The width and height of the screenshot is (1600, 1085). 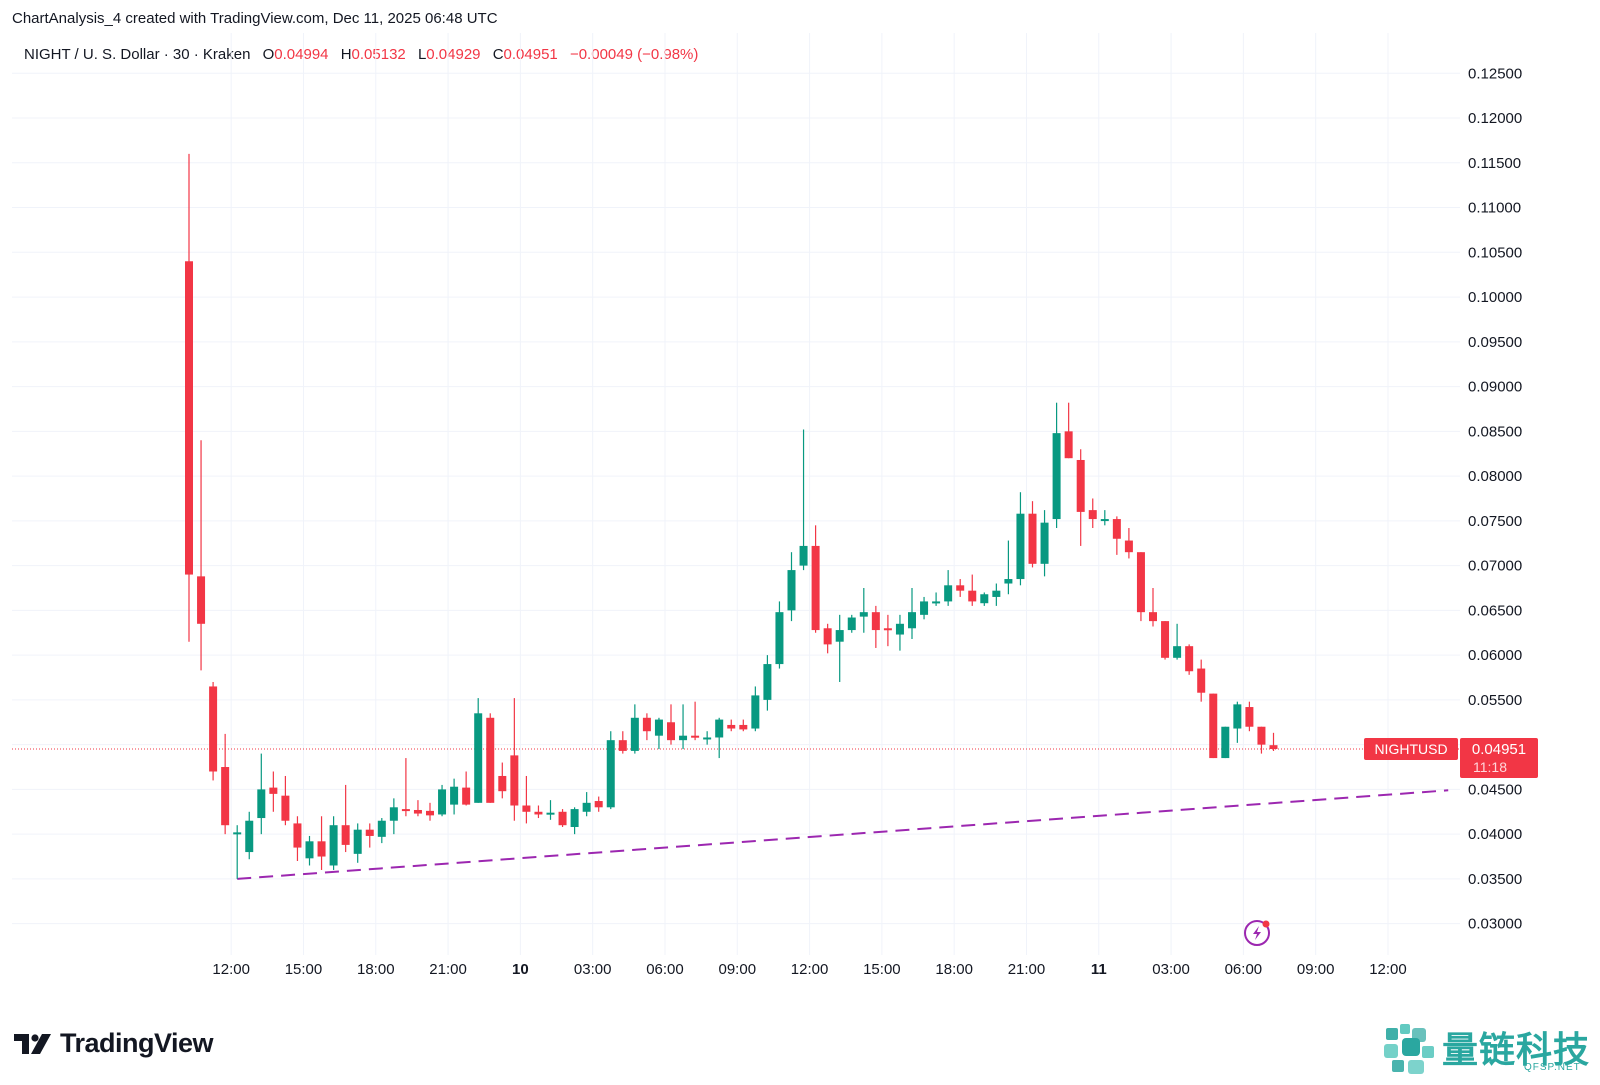 What do you see at coordinates (810, 969) in the screenshot?
I see `x-tick-label: 12:00` at bounding box center [810, 969].